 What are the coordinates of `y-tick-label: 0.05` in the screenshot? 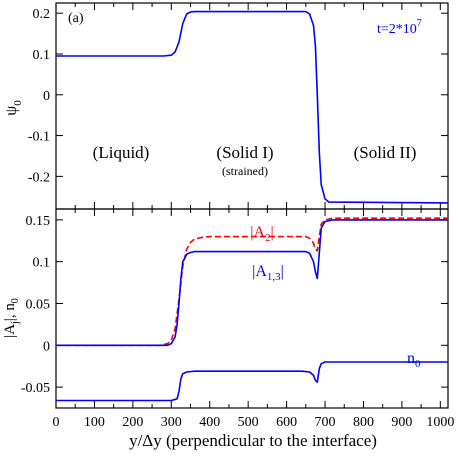 It's located at (38, 304).